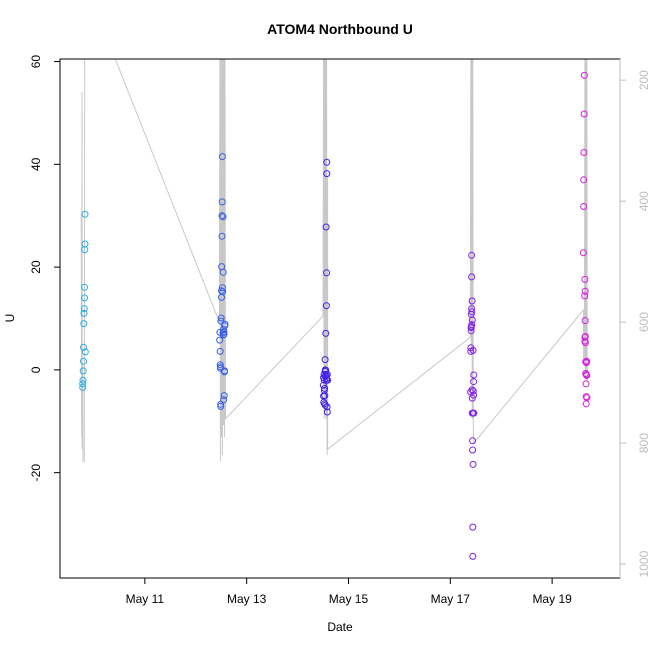 This screenshot has height=650, width=650. What do you see at coordinates (340, 29) in the screenshot?
I see `chart-title: ATOM4 Northbound U` at bounding box center [340, 29].